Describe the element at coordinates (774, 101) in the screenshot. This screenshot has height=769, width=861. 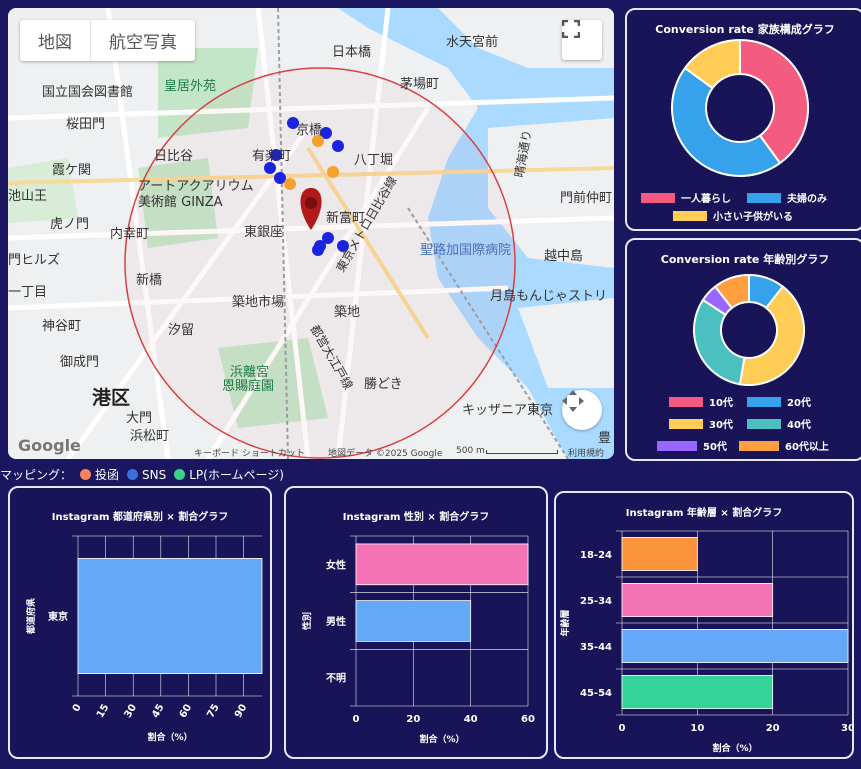
I see `pie-slice-一人暮らし` at that location.